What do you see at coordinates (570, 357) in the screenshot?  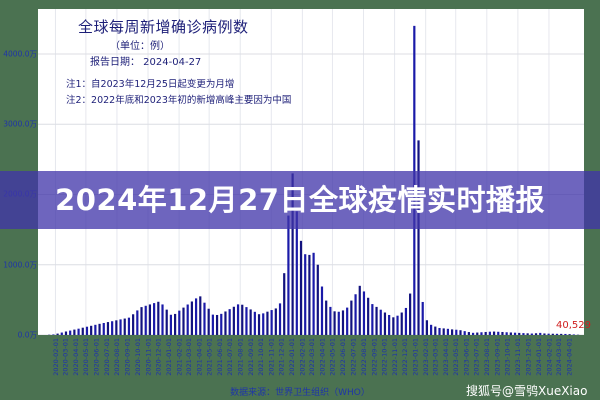 I see `x-tick-label: 2024-04-01` at bounding box center [570, 357].